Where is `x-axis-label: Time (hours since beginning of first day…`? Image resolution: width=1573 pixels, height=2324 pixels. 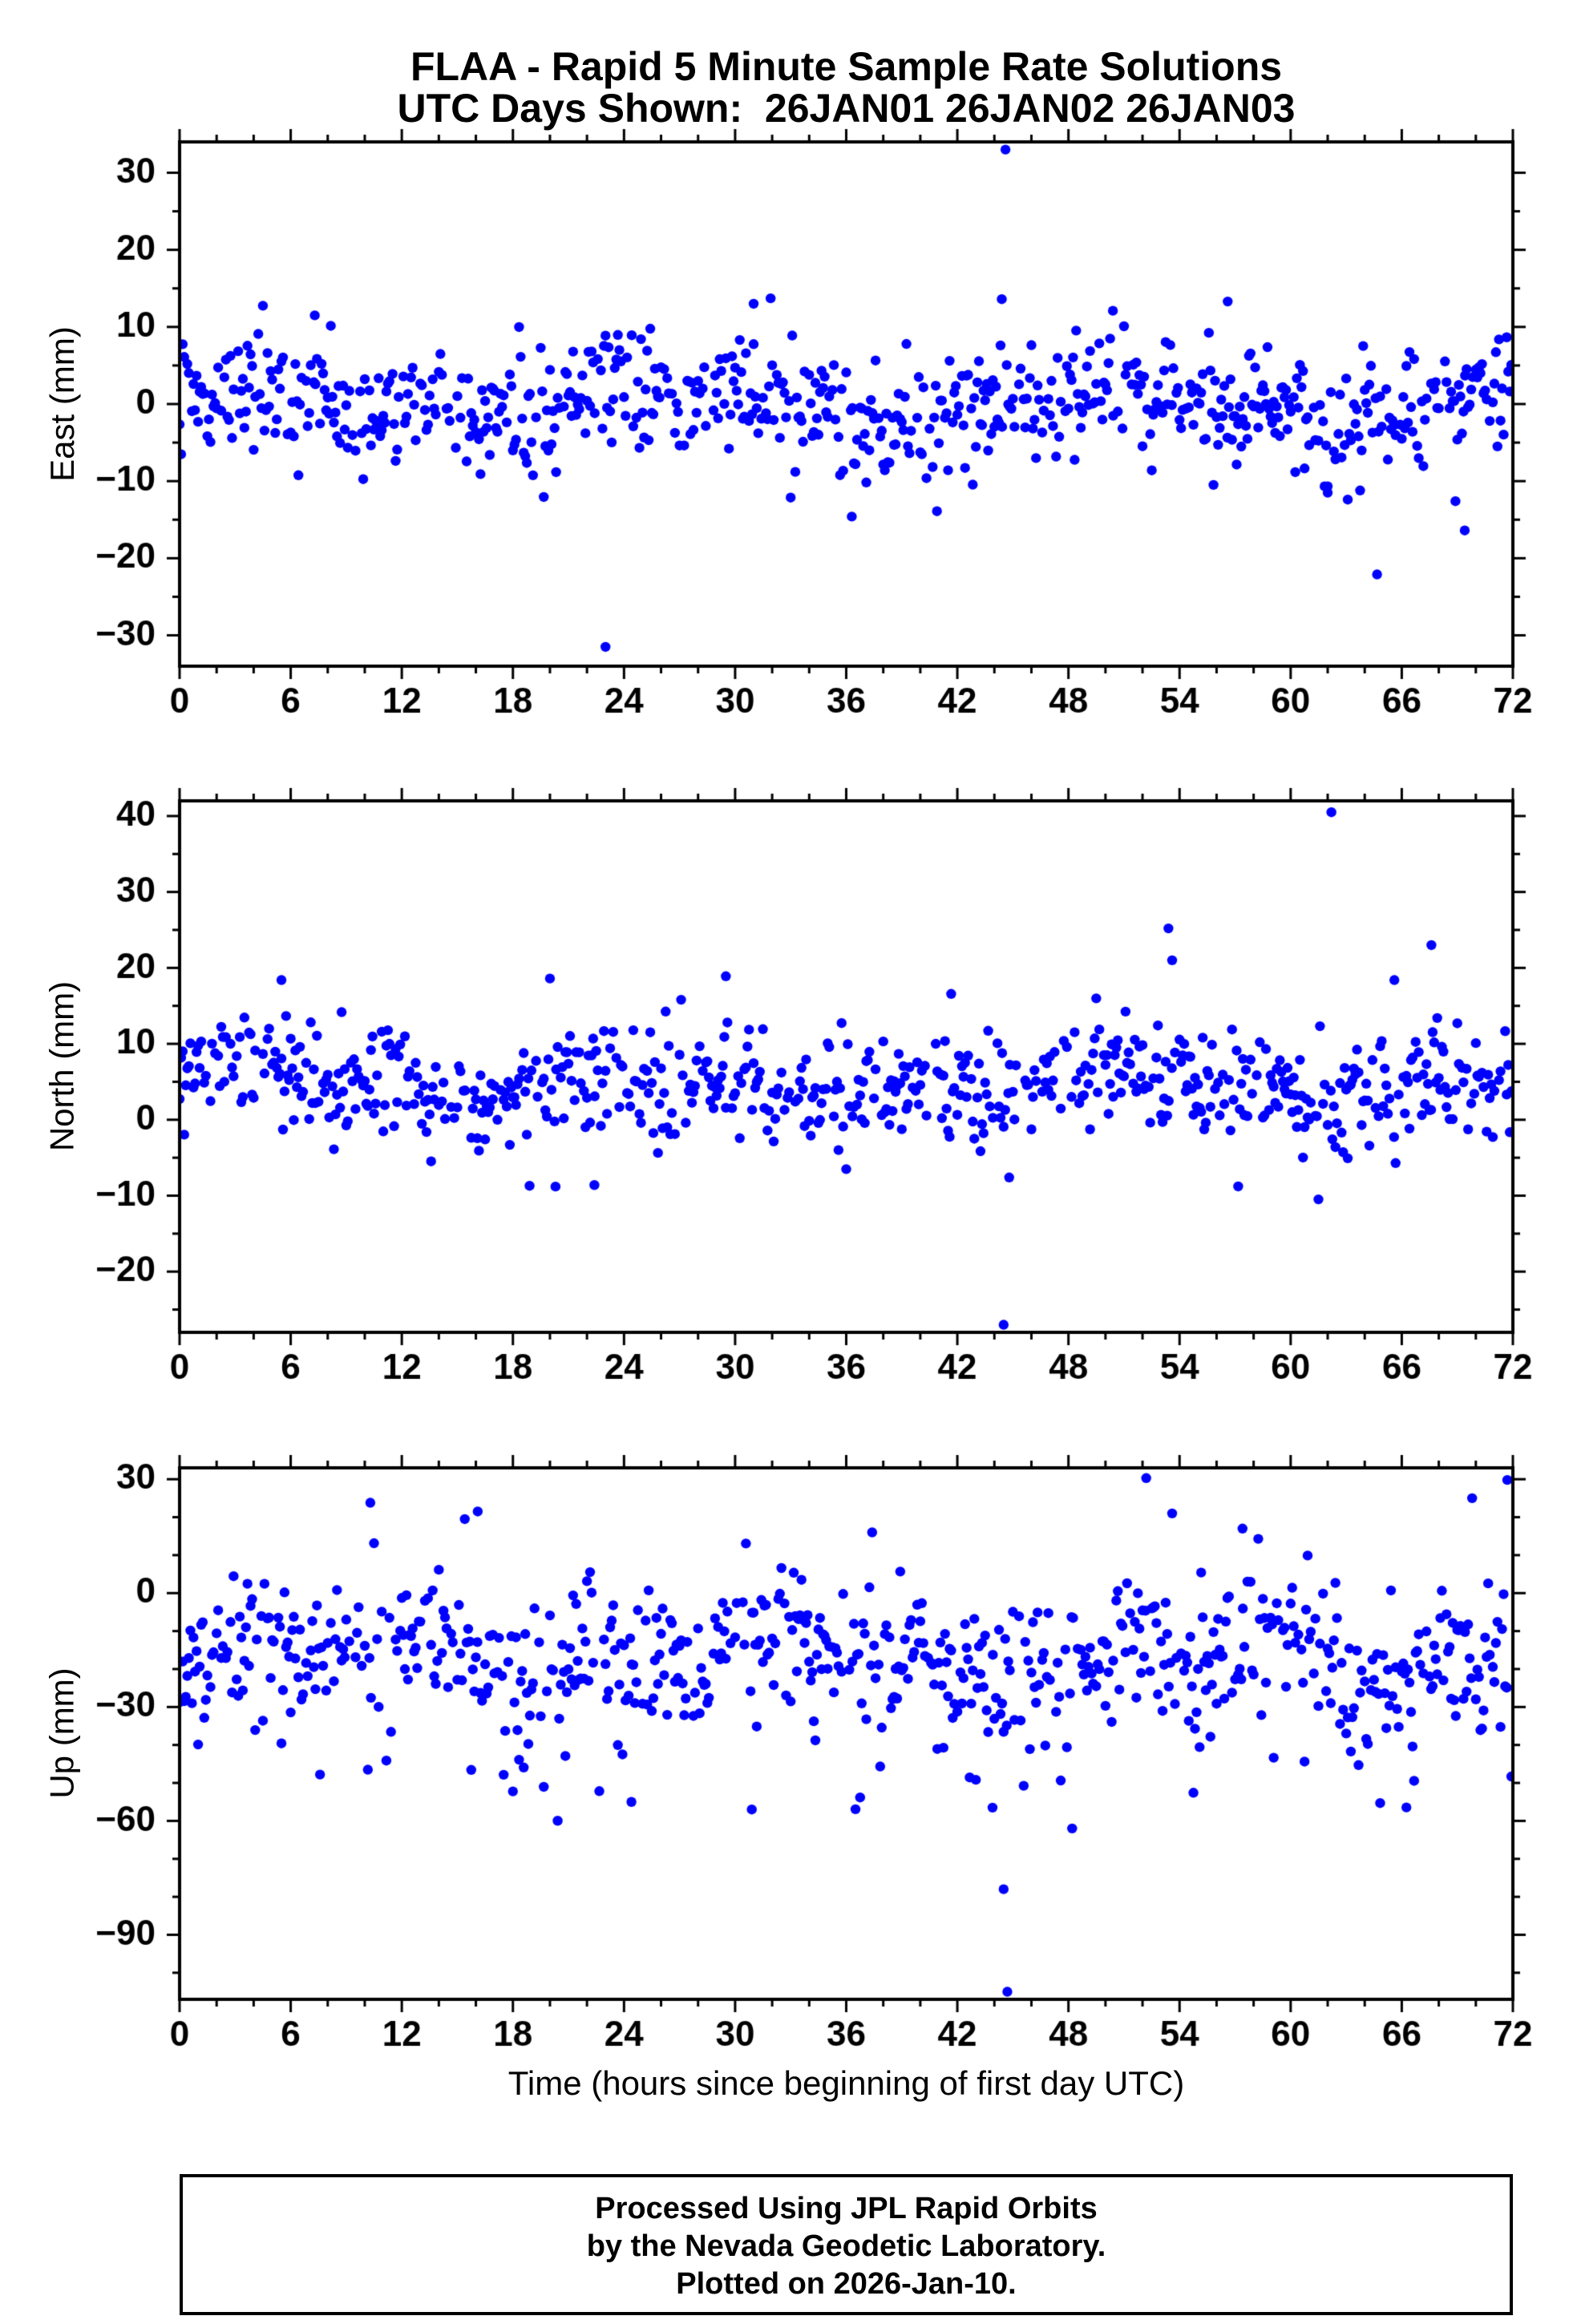
x-axis-label: Time (hours since beginning of first day… is located at coordinates (846, 2083).